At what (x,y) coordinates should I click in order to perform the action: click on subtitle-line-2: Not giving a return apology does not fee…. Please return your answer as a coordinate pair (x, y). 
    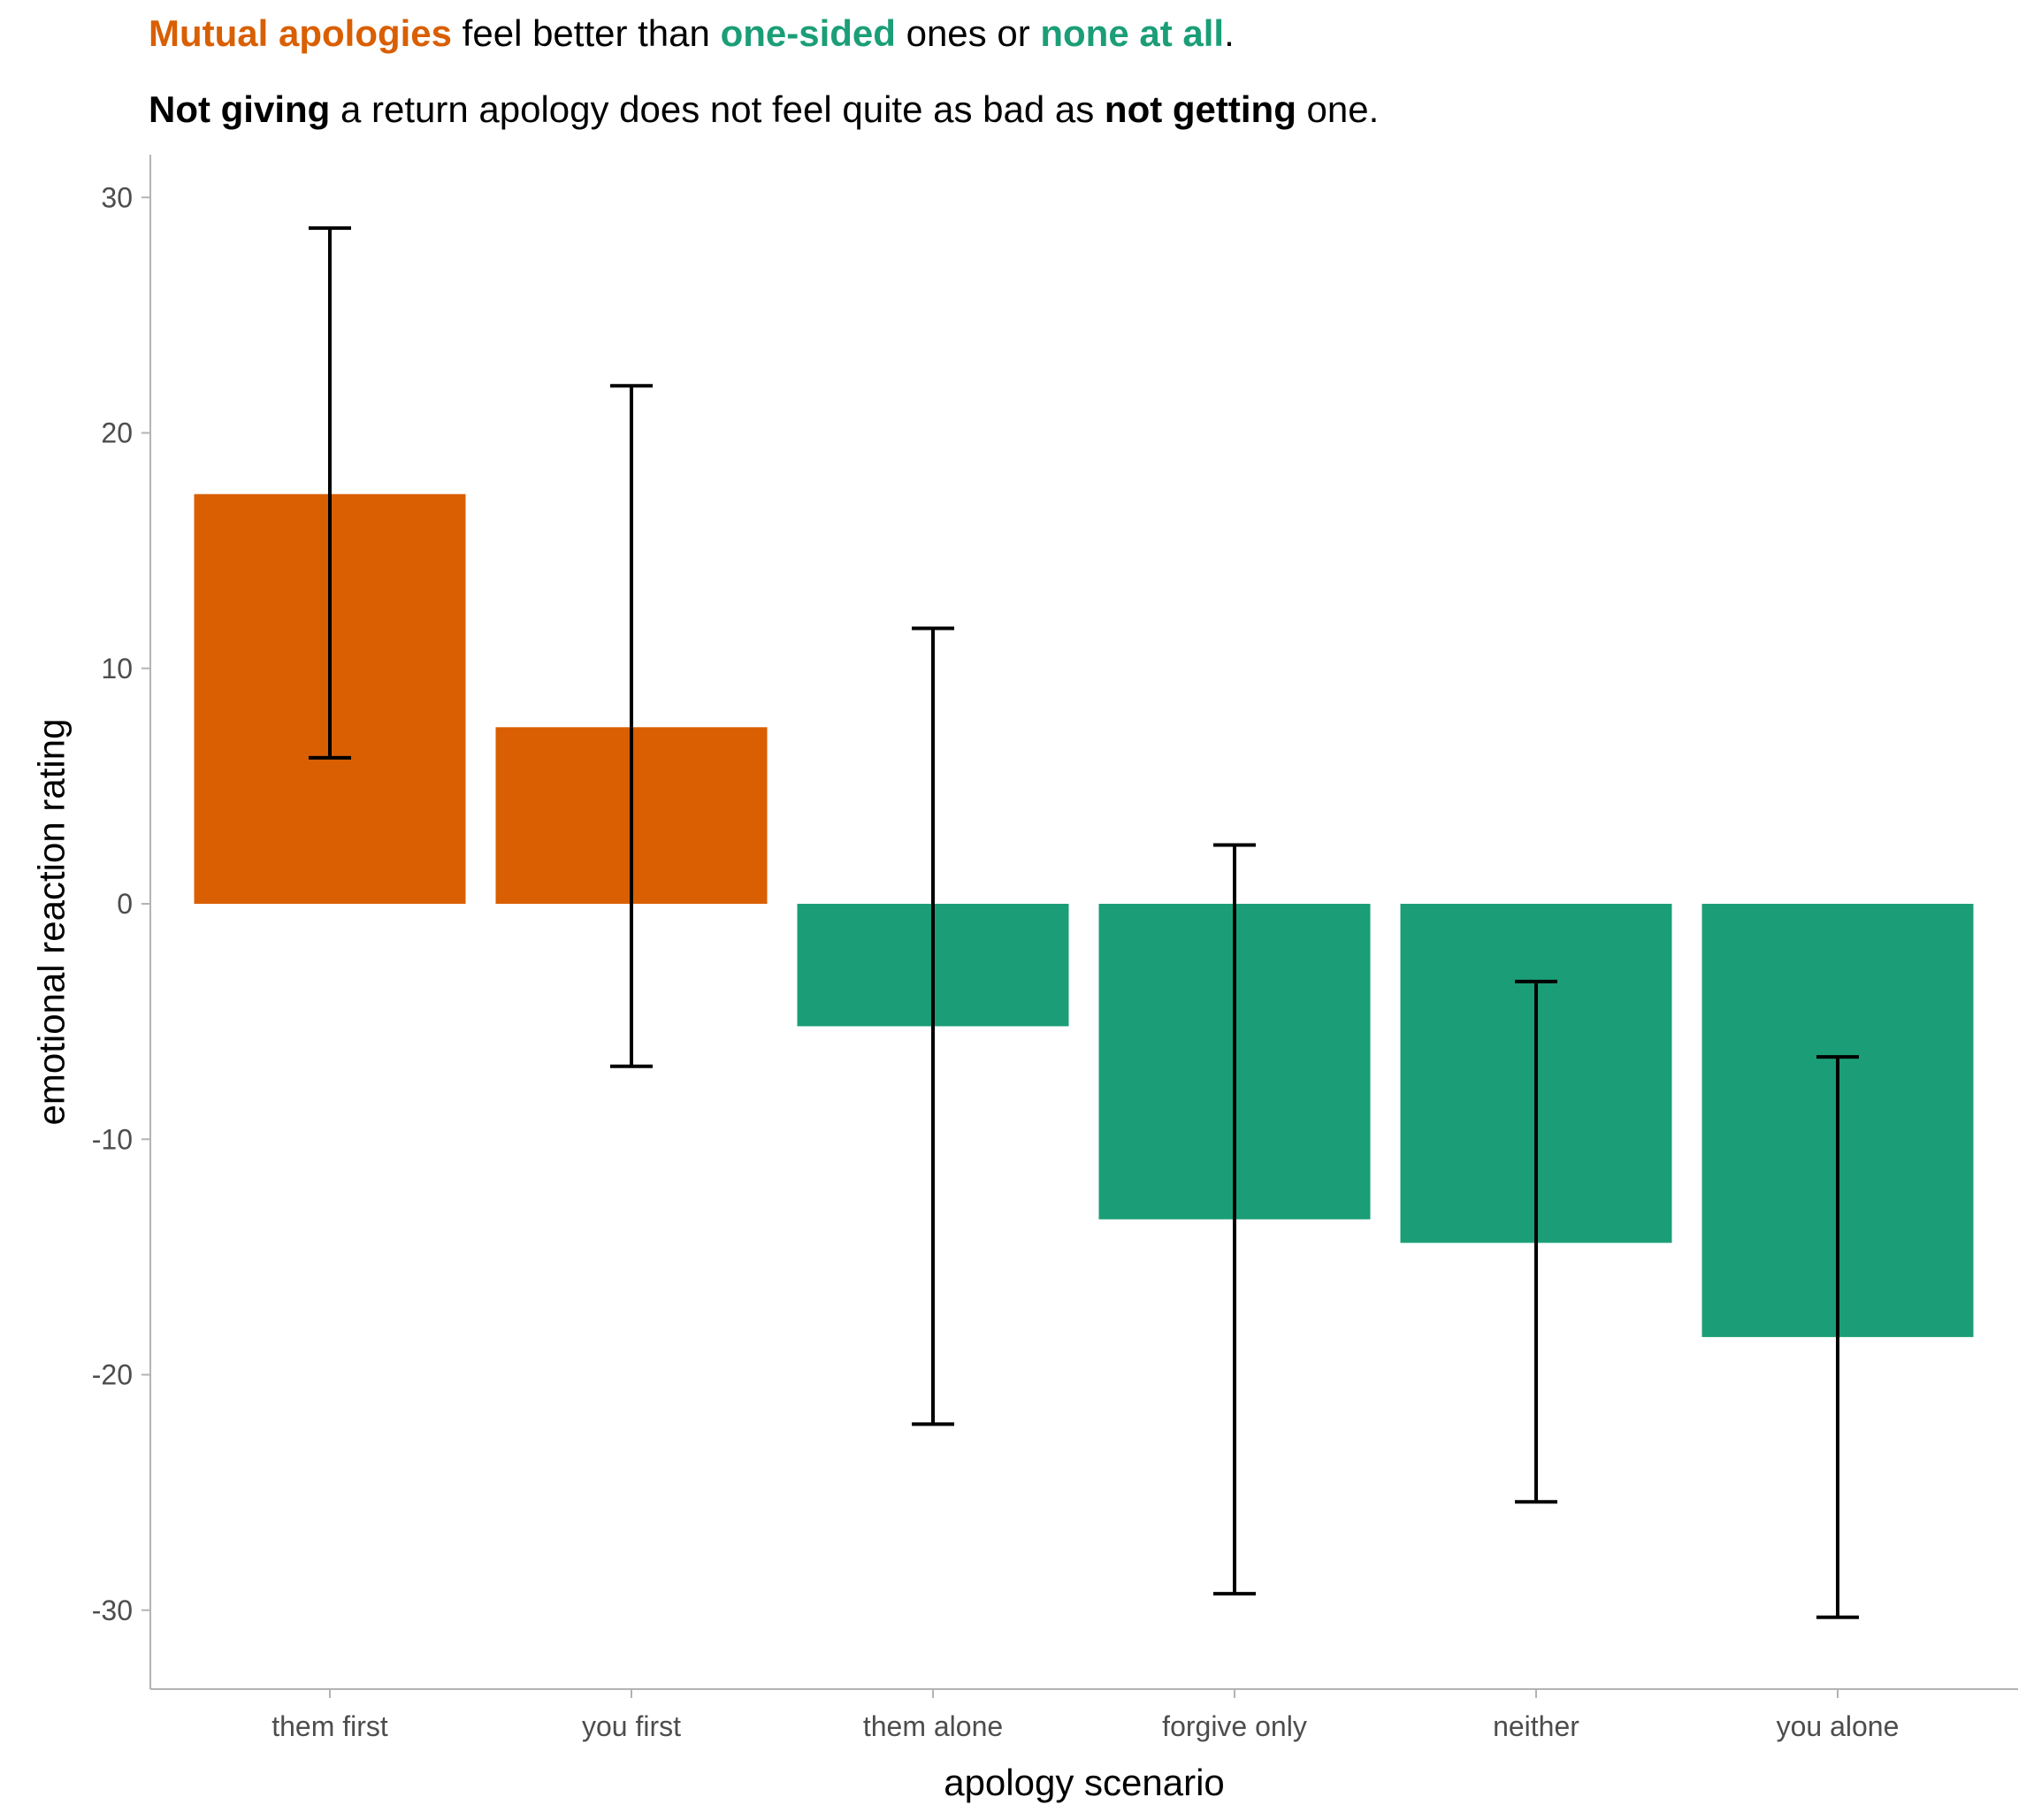
    Looking at the image, I should click on (764, 109).